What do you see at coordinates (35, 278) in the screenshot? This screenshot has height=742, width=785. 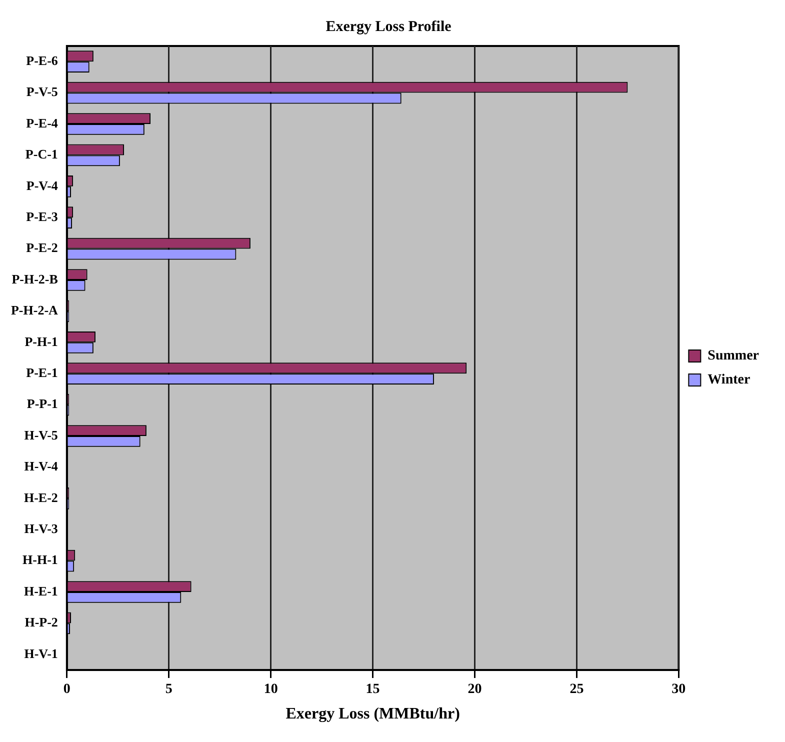 I see `y-tick-label: P-H-2-B` at bounding box center [35, 278].